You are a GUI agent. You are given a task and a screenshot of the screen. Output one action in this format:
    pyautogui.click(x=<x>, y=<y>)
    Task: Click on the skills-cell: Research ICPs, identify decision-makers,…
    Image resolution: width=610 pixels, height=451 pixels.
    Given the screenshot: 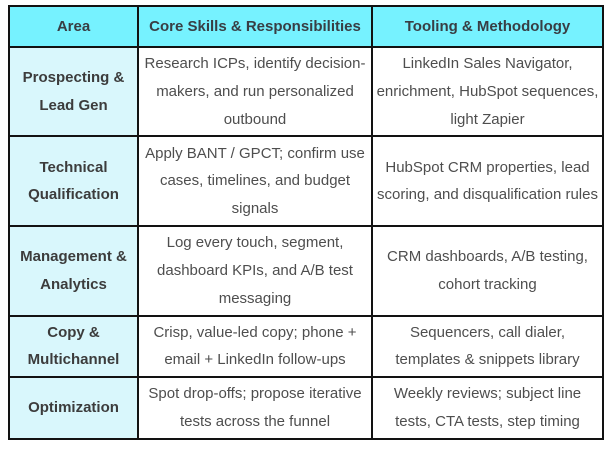 What is the action you would take?
    pyautogui.click(x=255, y=91)
    